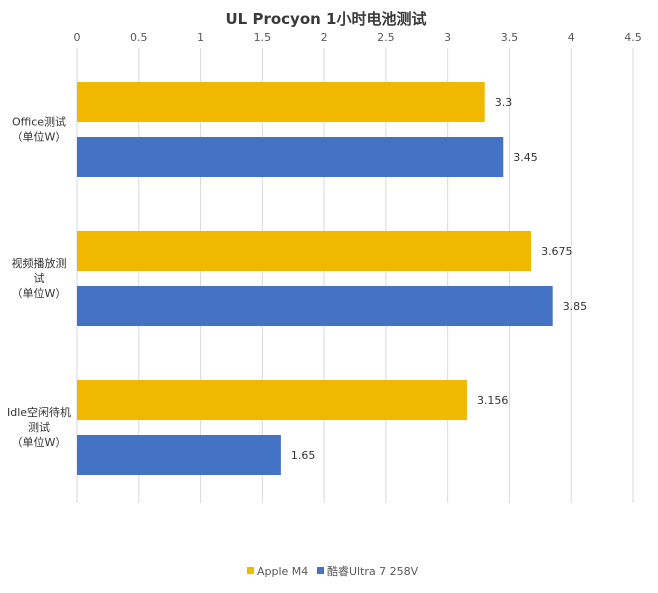 This screenshot has width=658, height=593. What do you see at coordinates (326, 19) in the screenshot?
I see `chart-title: UL Procyon 1小时电池测试` at bounding box center [326, 19].